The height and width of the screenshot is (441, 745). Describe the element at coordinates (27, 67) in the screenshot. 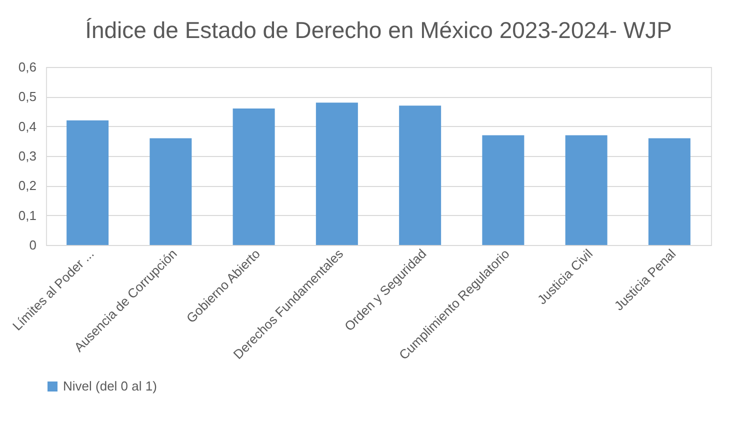

I see `y-tick-label: 0,6` at that location.